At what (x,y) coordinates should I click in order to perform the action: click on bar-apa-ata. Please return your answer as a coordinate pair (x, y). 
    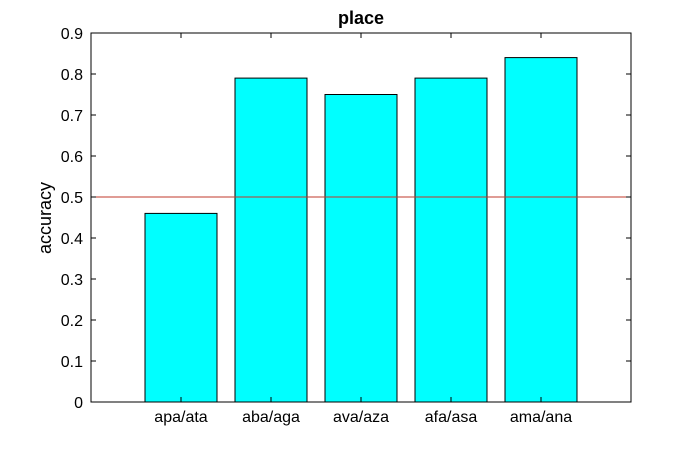
    Looking at the image, I should click on (181, 307).